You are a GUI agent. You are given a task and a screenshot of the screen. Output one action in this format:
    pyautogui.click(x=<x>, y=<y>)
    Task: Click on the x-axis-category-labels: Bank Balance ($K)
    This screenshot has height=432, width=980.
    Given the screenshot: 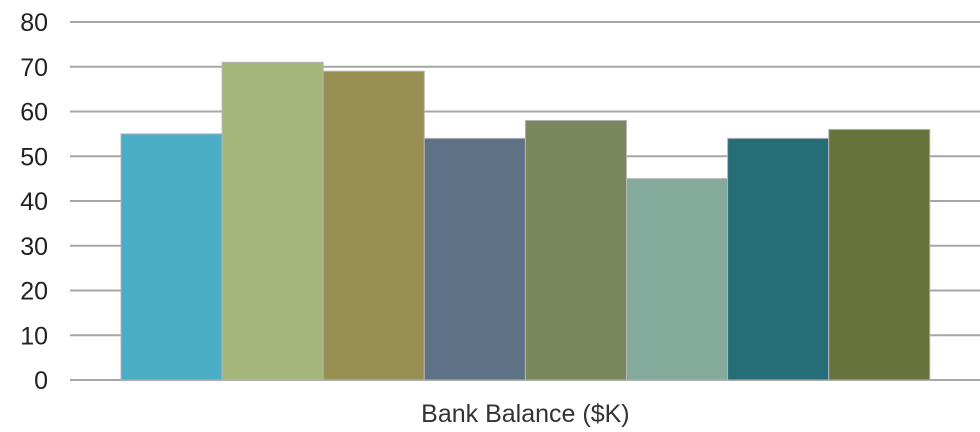 What is the action you would take?
    pyautogui.click(x=525, y=414)
    